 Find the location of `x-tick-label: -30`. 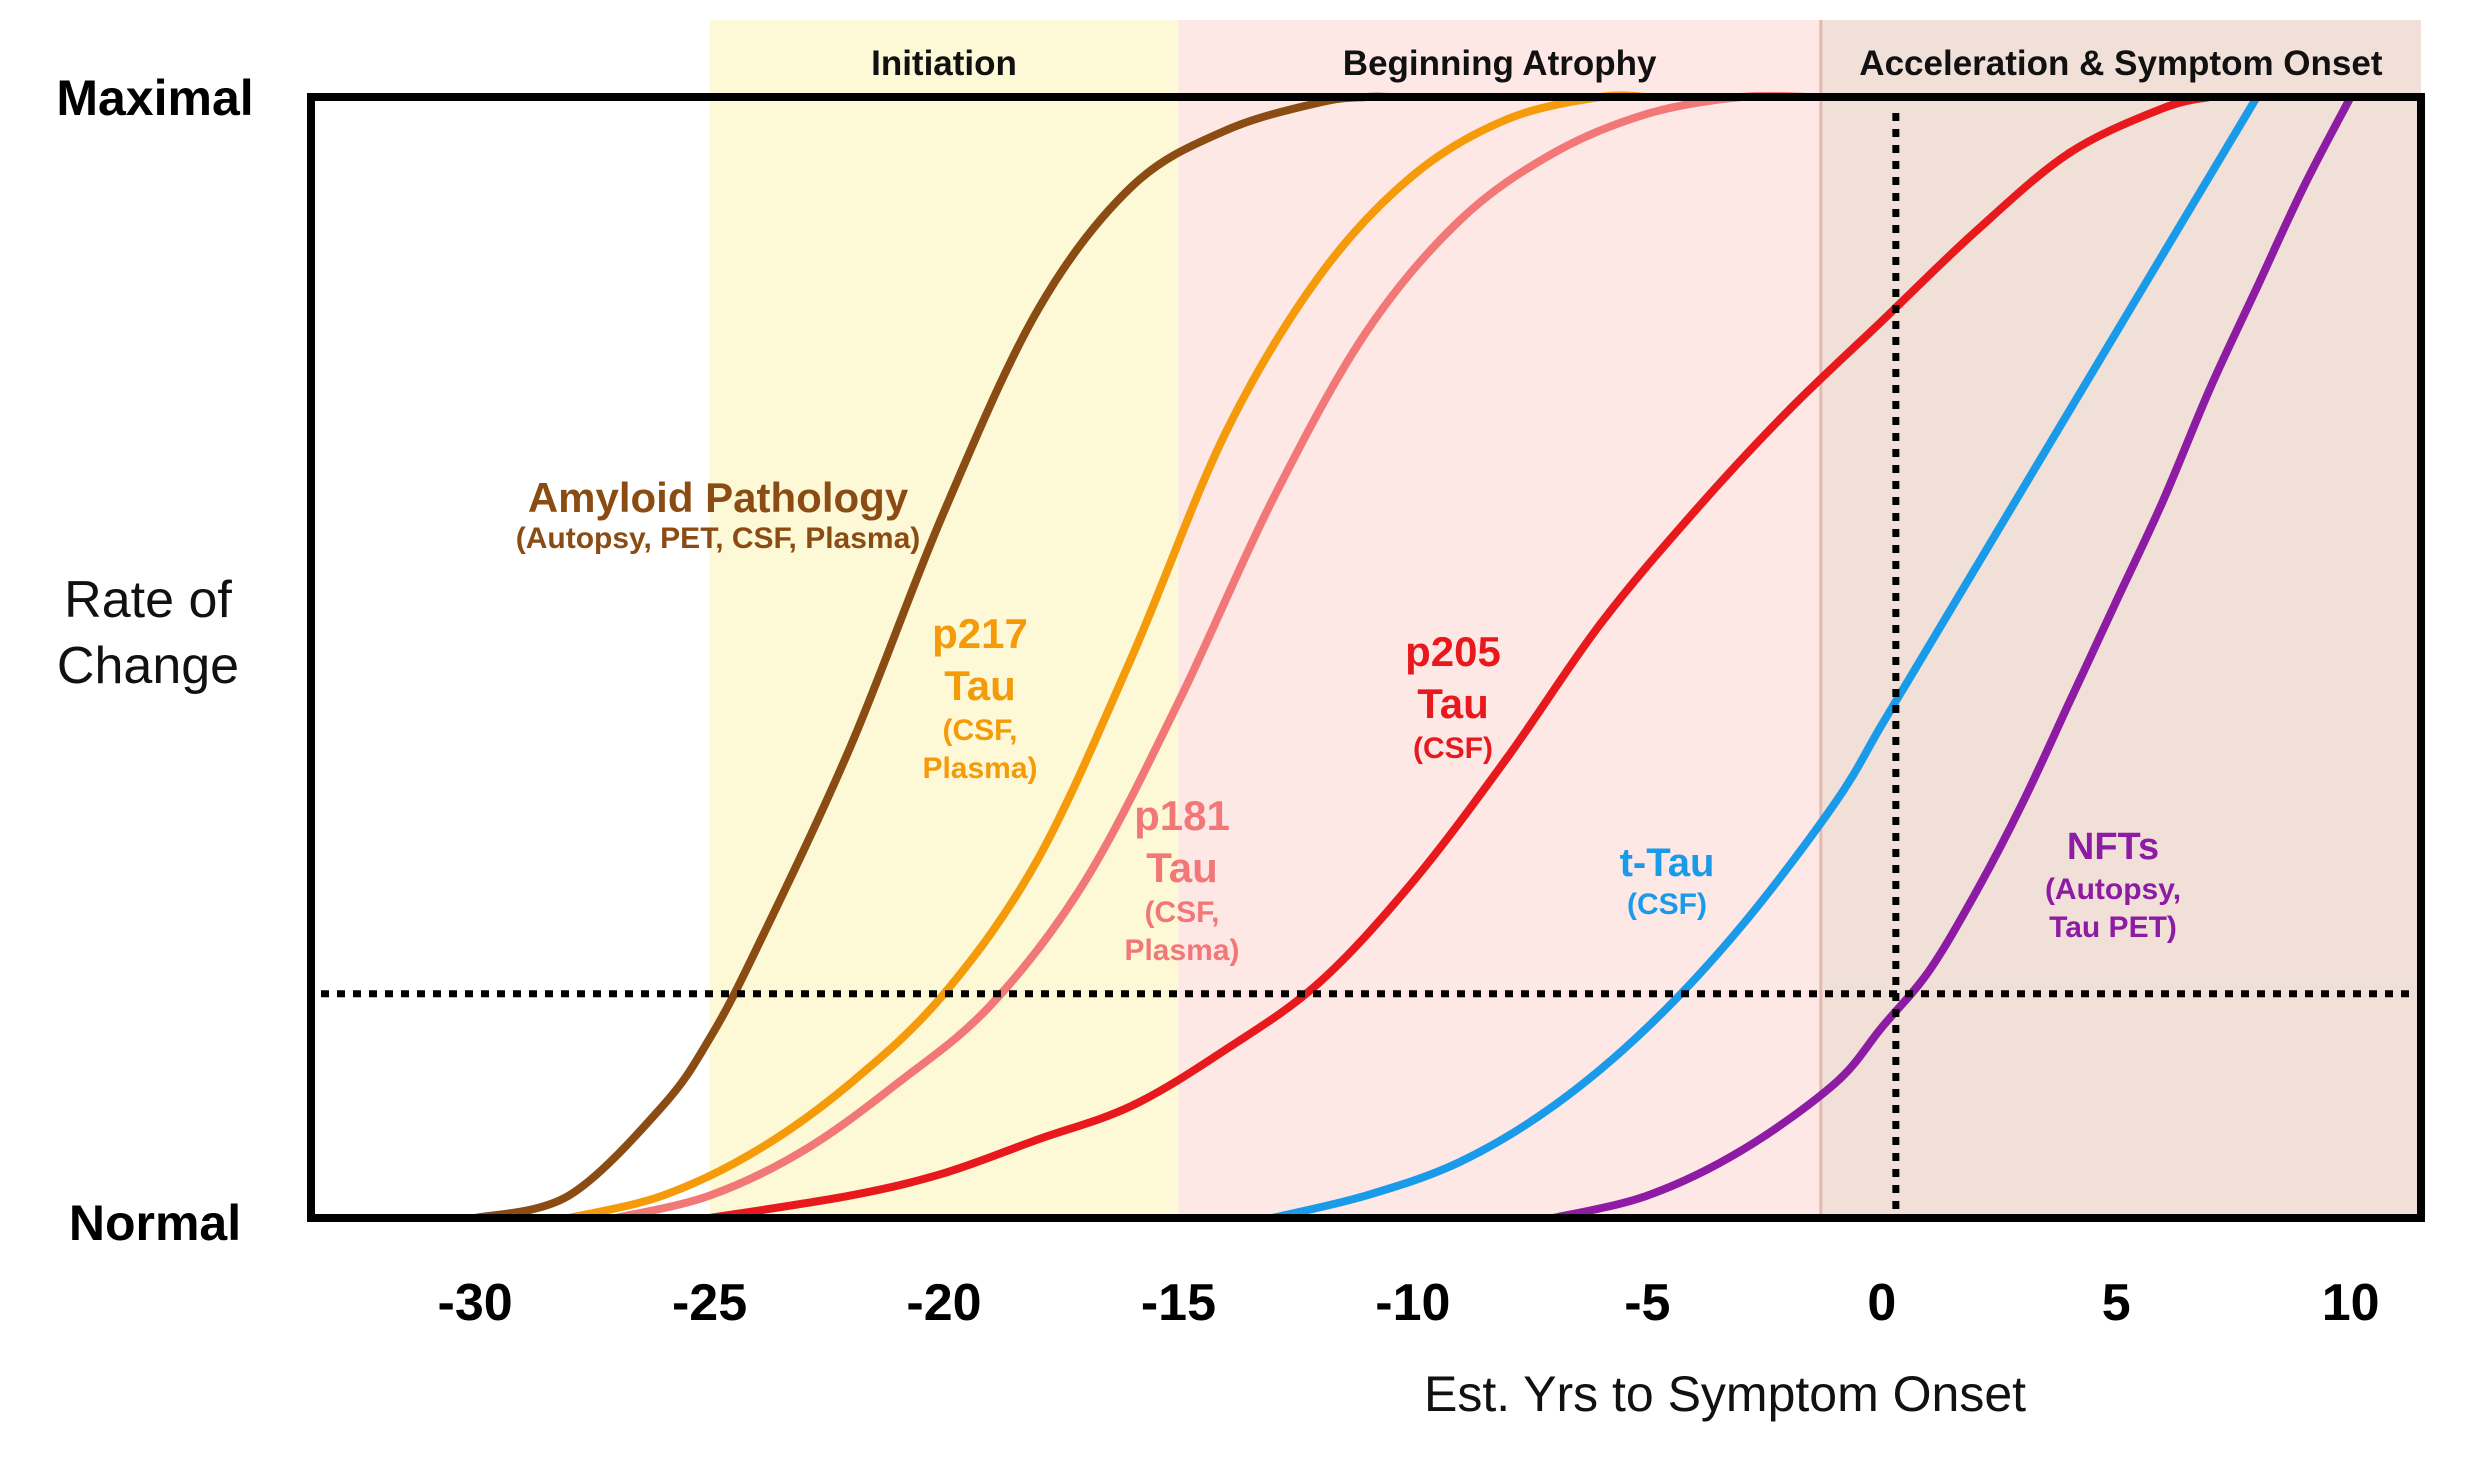

x-tick-label: -30 is located at coordinates (475, 1303).